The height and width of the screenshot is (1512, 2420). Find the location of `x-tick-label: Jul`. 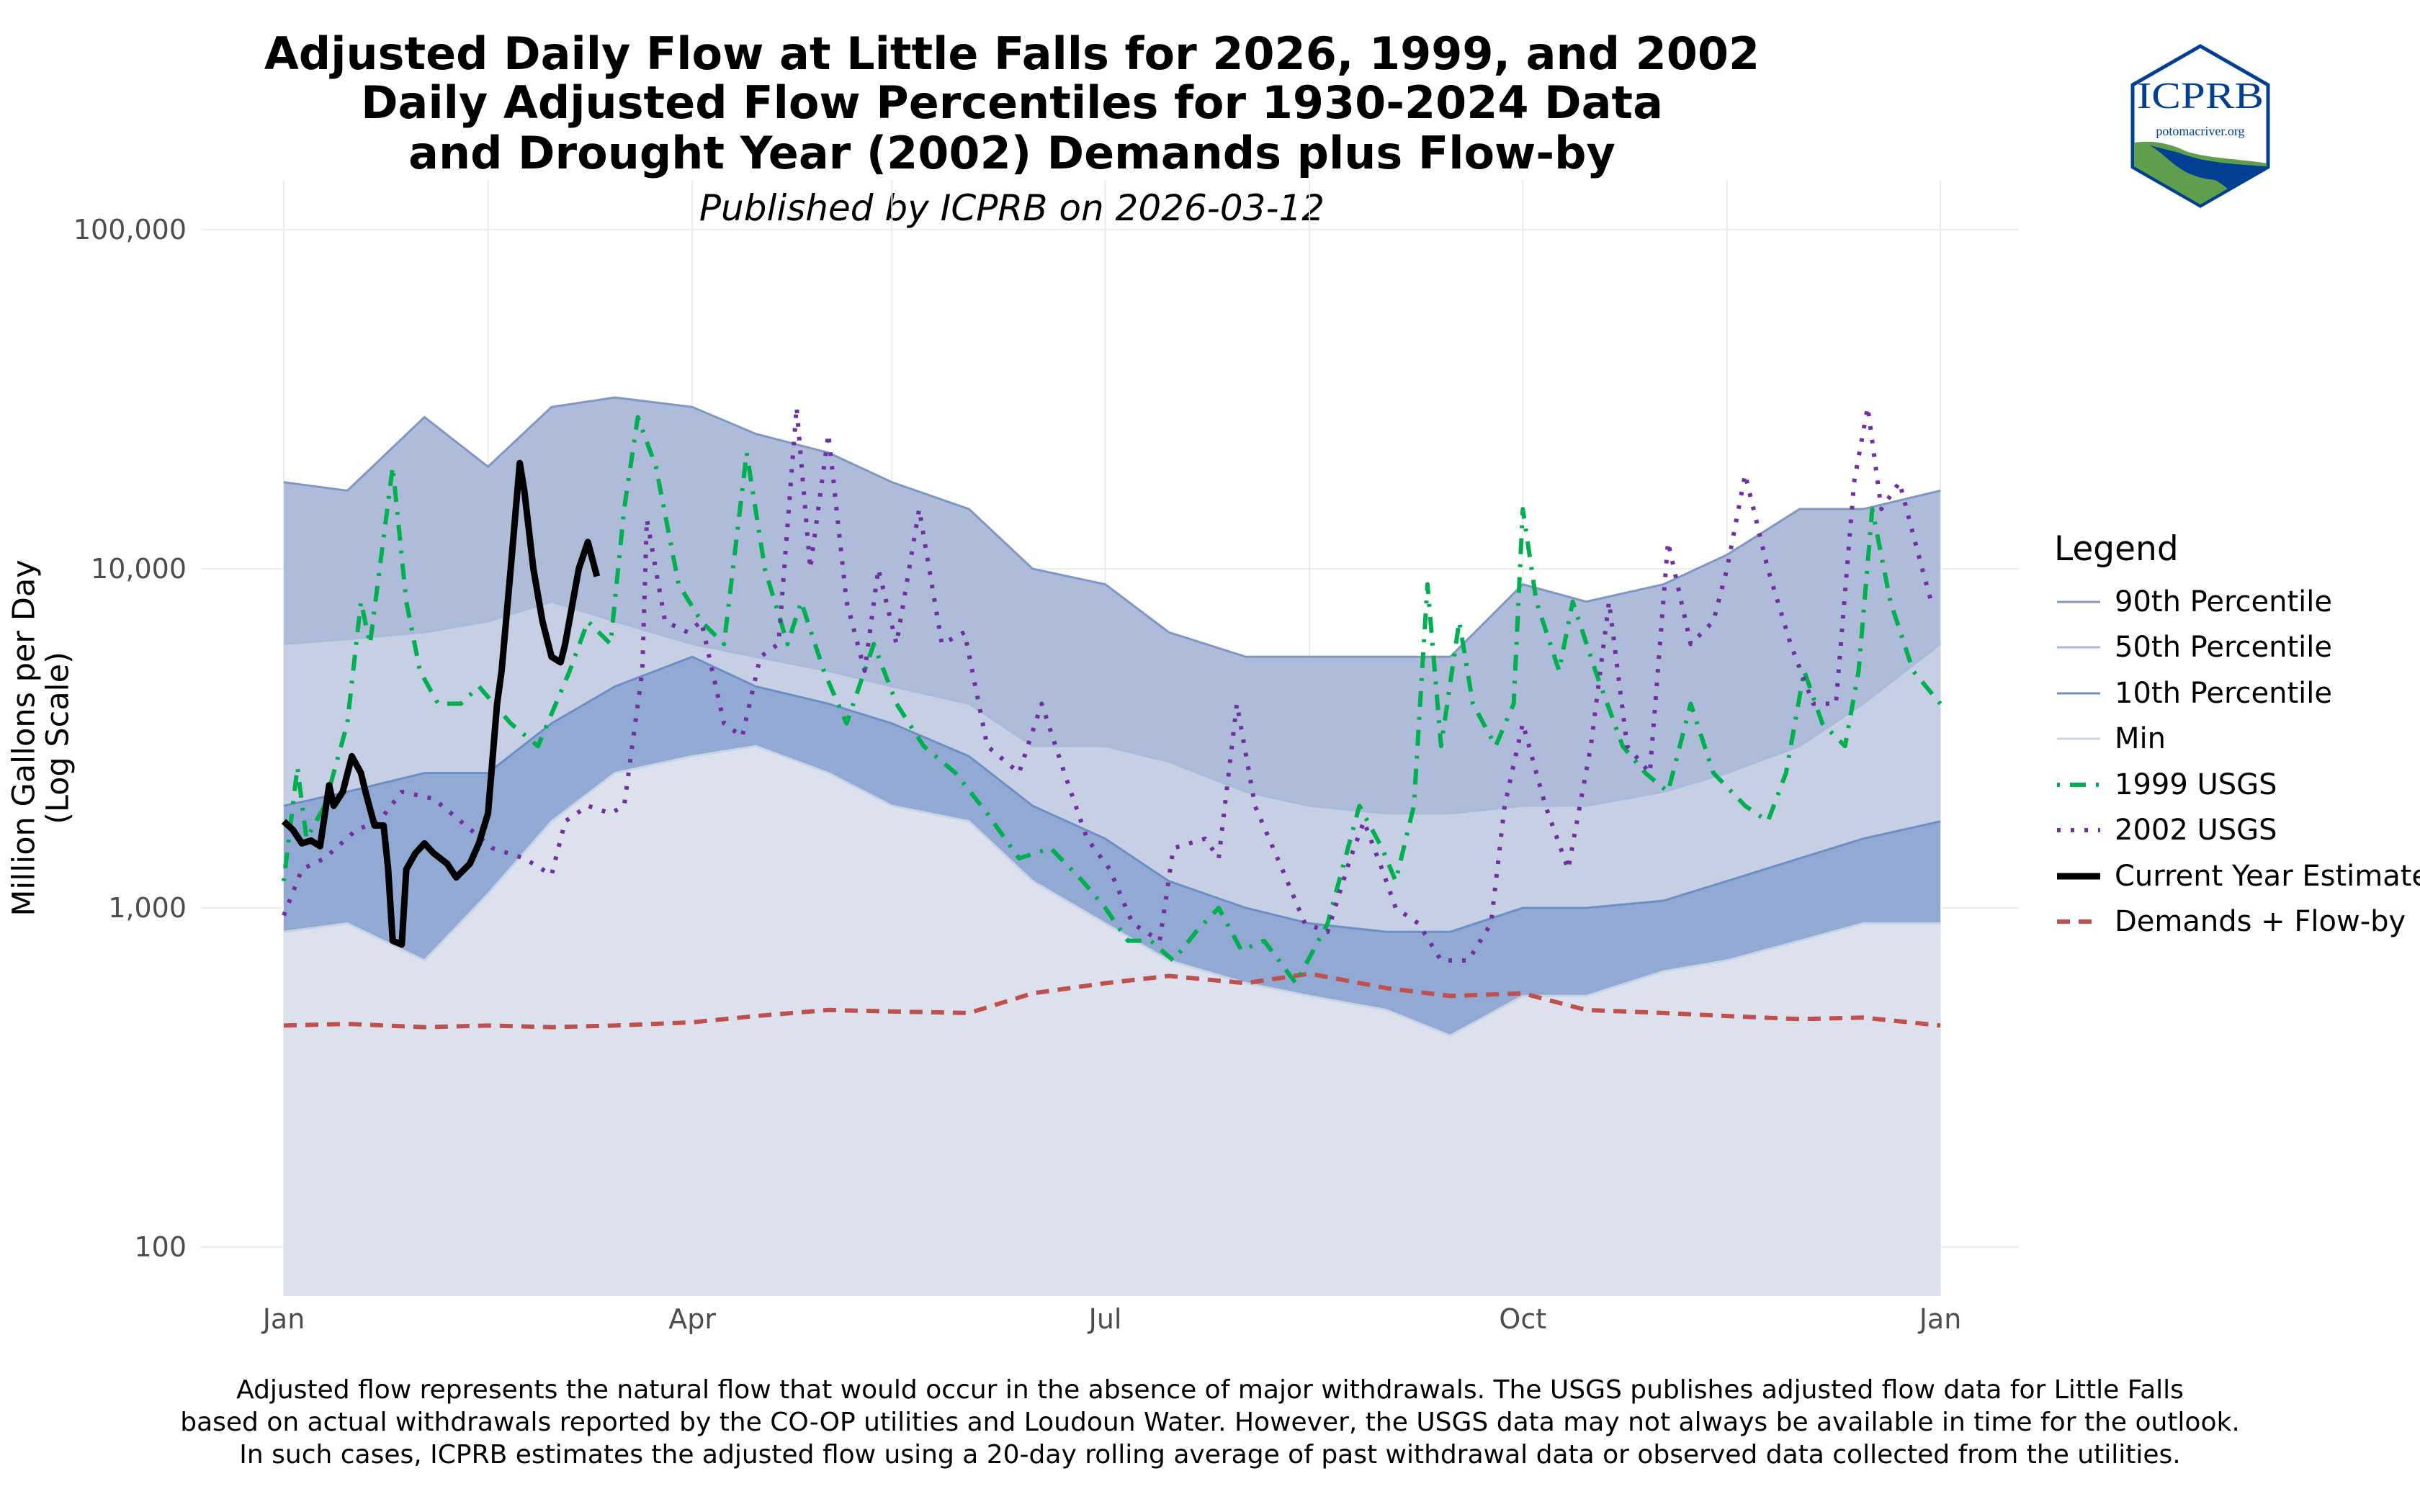

x-tick-label: Jul is located at coordinates (1105, 1319).